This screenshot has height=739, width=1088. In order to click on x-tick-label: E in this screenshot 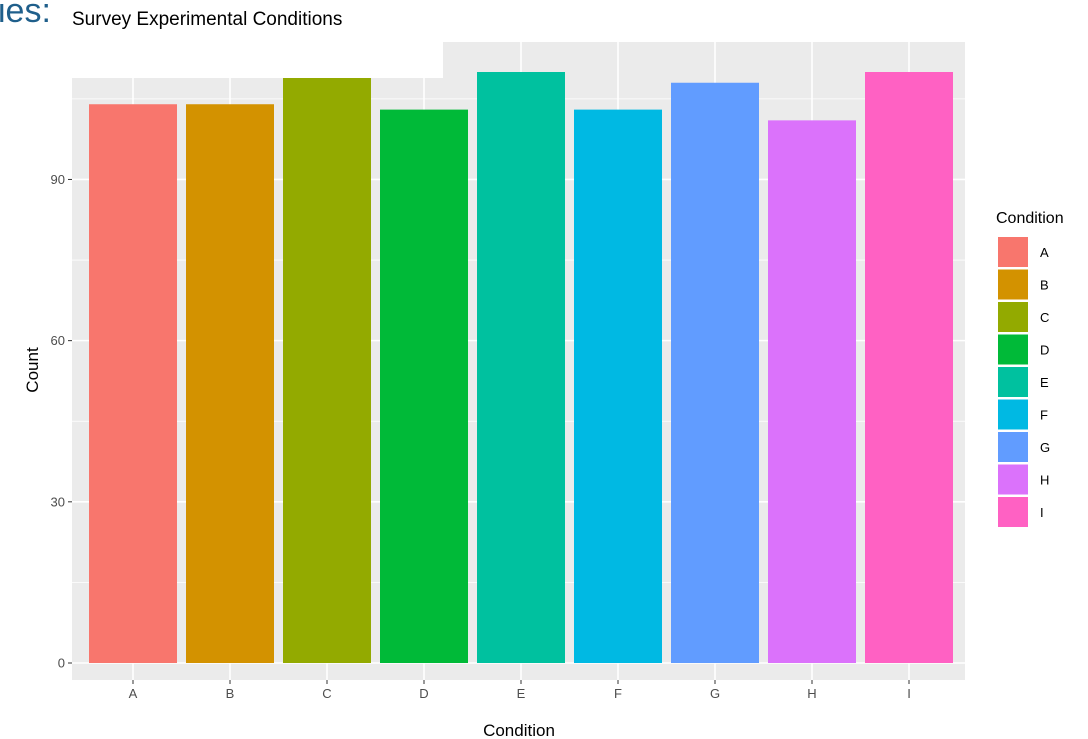, I will do `click(521, 693)`.